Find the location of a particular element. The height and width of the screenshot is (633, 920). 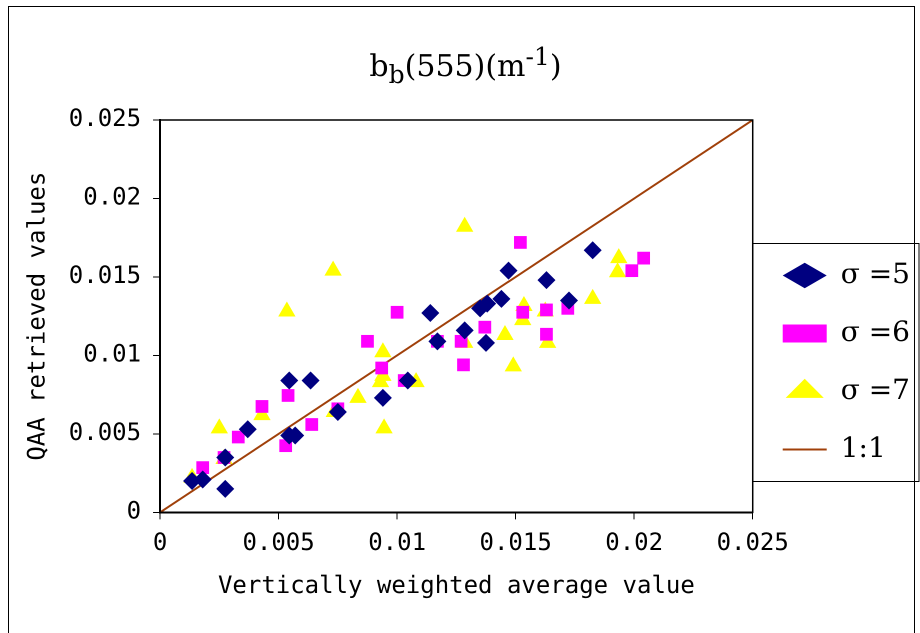

legend-label: σ =5 is located at coordinates (875, 273).